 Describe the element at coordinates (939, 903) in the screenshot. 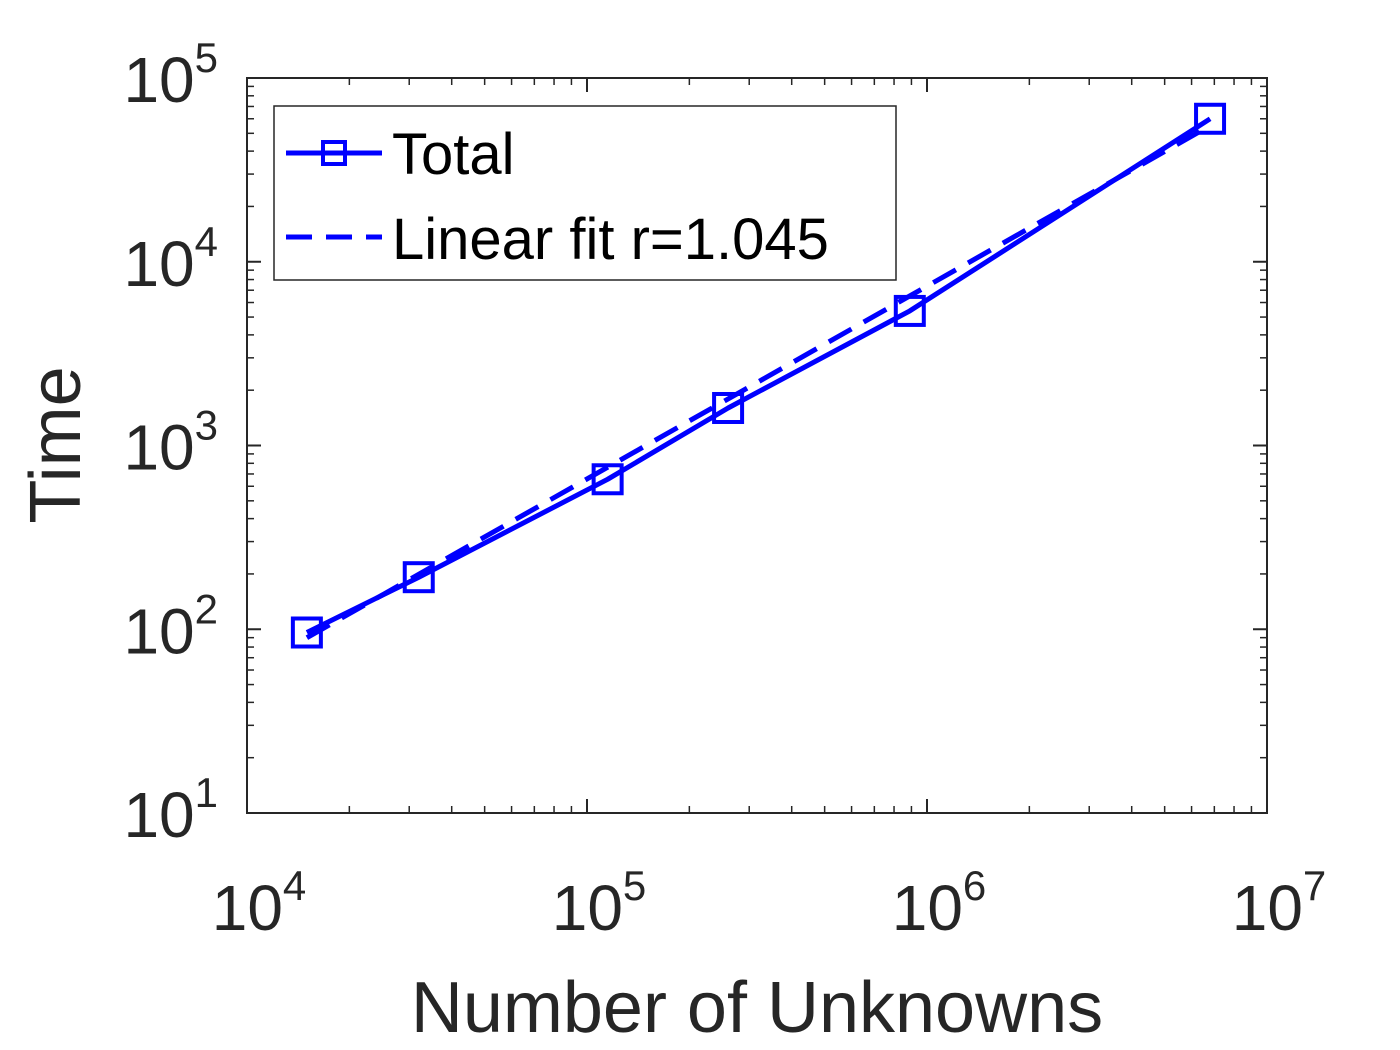

I see `x-tick-label: 10⁶` at that location.